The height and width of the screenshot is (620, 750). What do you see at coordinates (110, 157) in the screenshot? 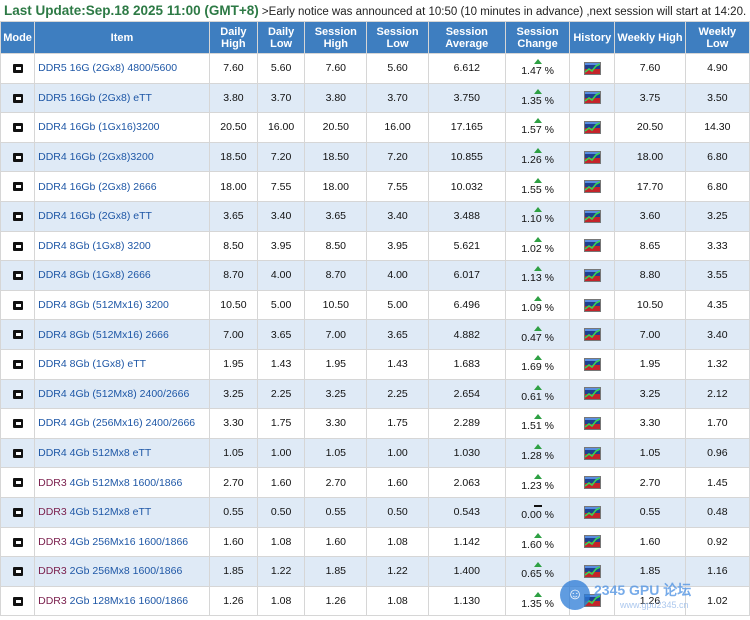
I see `item-spec: 16Gb (2Gx8)3200` at bounding box center [110, 157].